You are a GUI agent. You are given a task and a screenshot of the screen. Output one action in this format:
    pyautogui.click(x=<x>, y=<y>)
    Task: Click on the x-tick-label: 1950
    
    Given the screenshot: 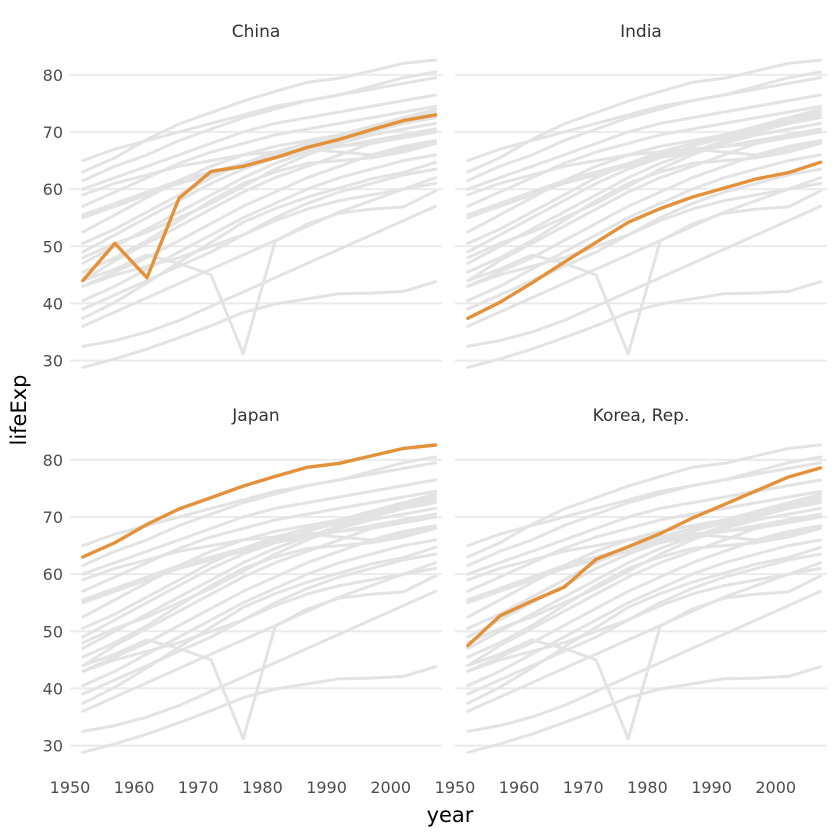 What is the action you would take?
    pyautogui.click(x=455, y=787)
    